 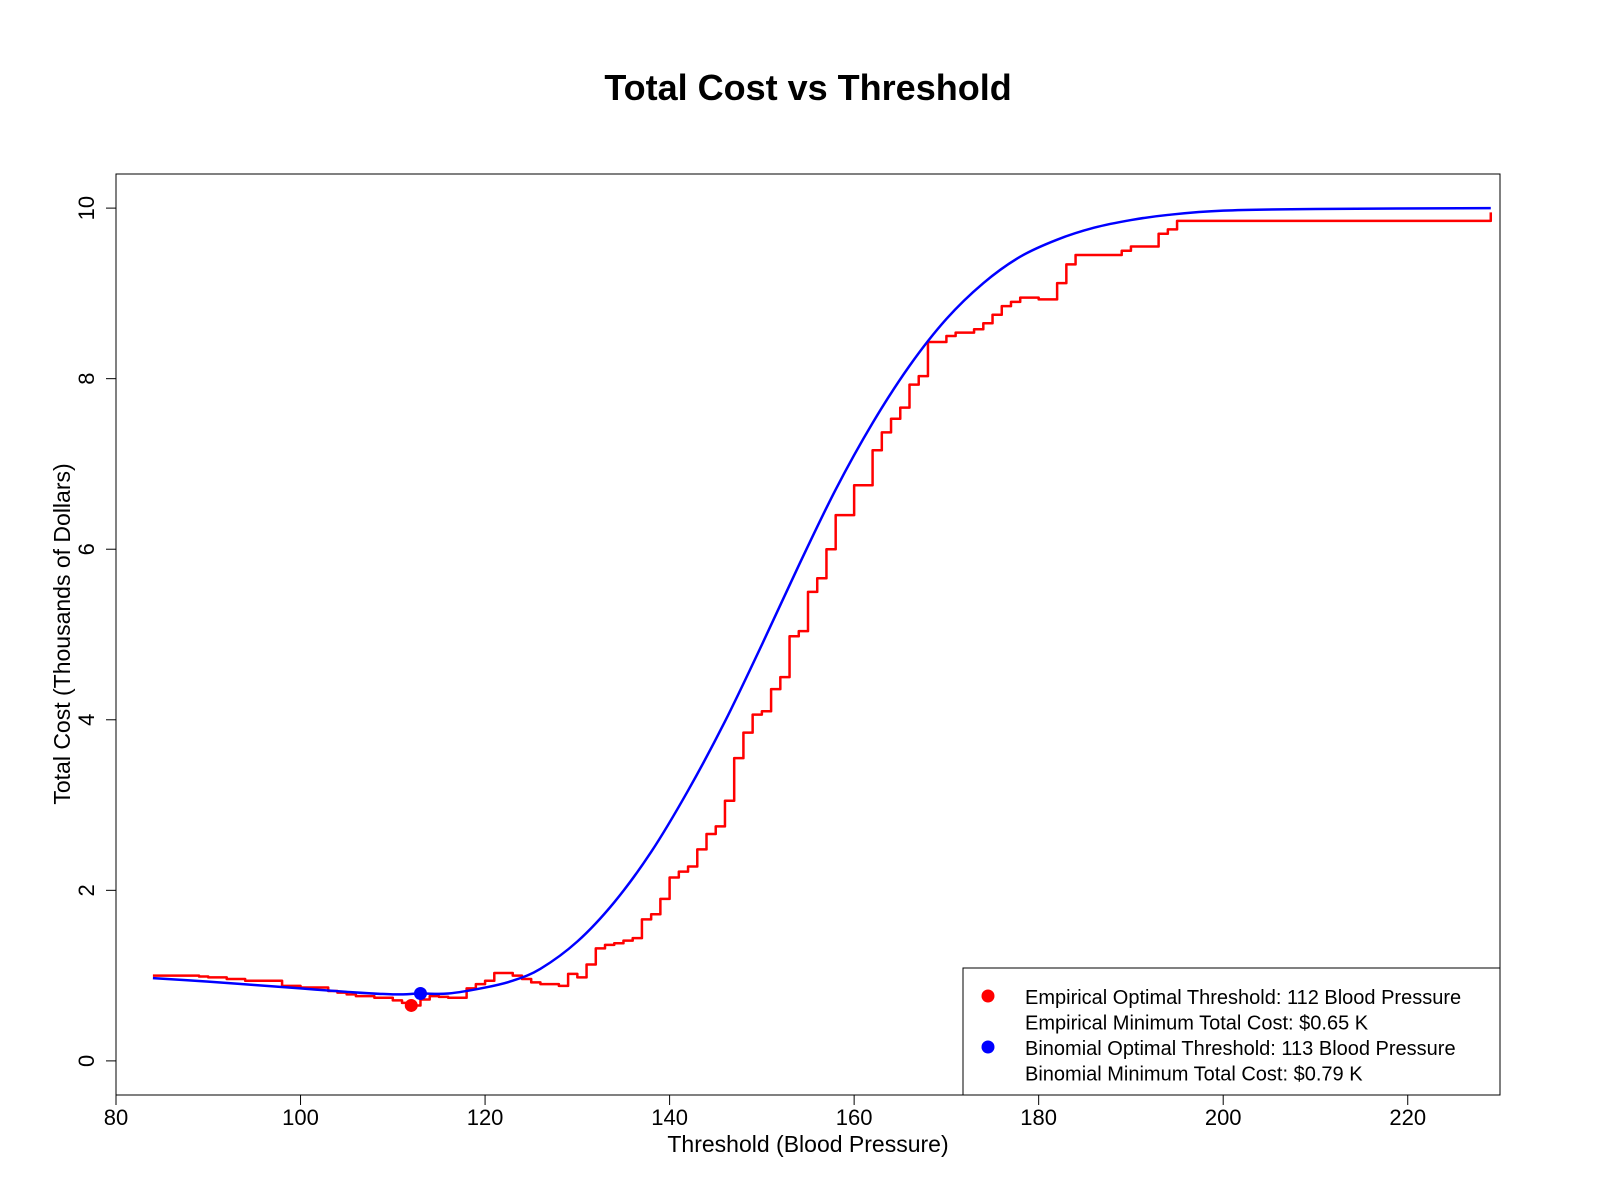 I want to click on x-tick-label: 120, so click(x=485, y=1117).